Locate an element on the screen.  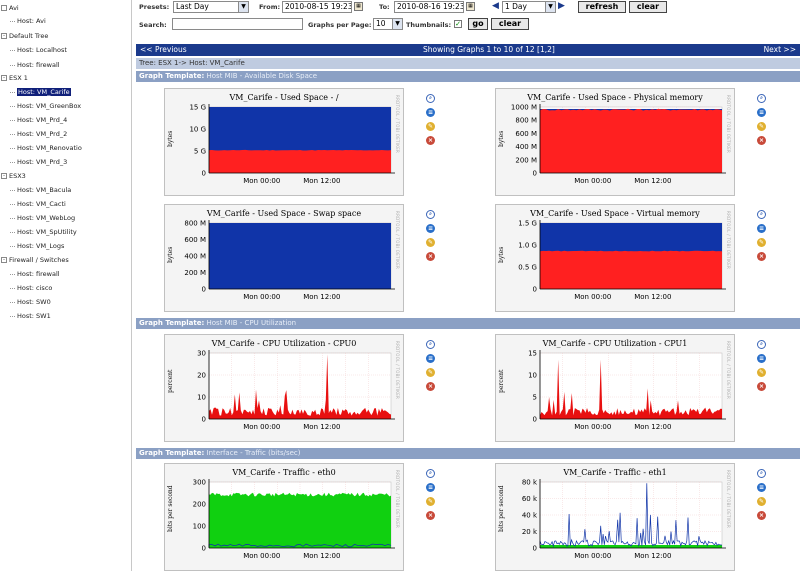
tree-node: Host: VM_Cacti is located at coordinates (38, 204).